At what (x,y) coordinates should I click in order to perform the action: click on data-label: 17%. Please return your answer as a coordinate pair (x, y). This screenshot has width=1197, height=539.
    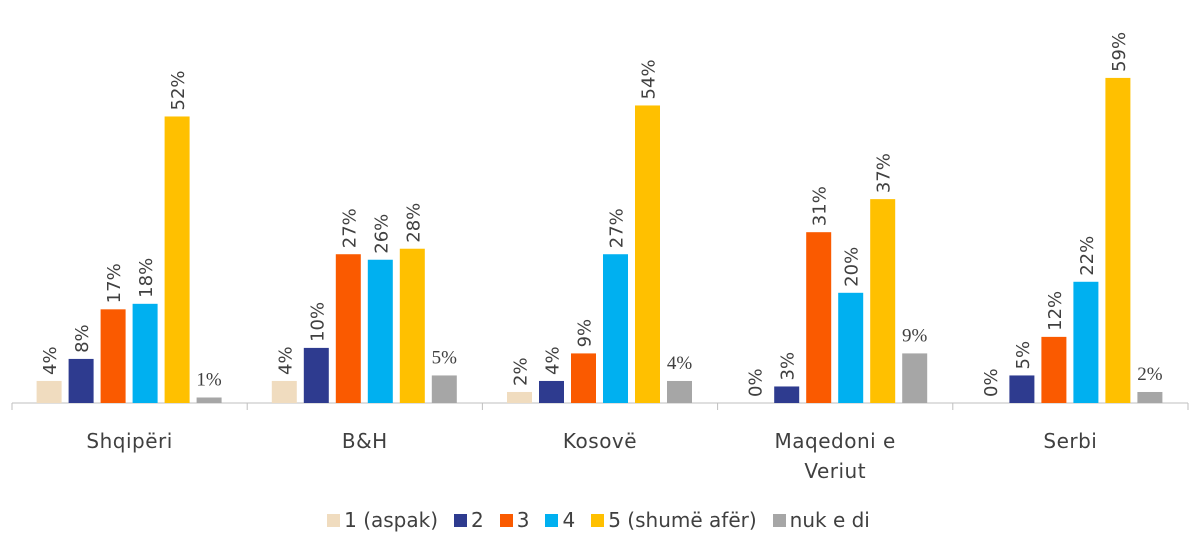
    Looking at the image, I should click on (114, 283).